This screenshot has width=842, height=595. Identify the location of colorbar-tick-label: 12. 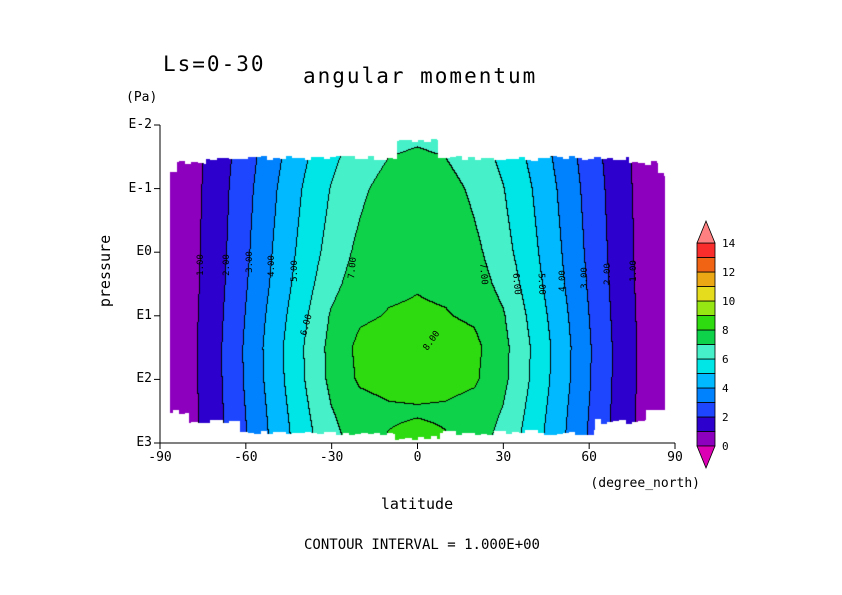
(728, 272).